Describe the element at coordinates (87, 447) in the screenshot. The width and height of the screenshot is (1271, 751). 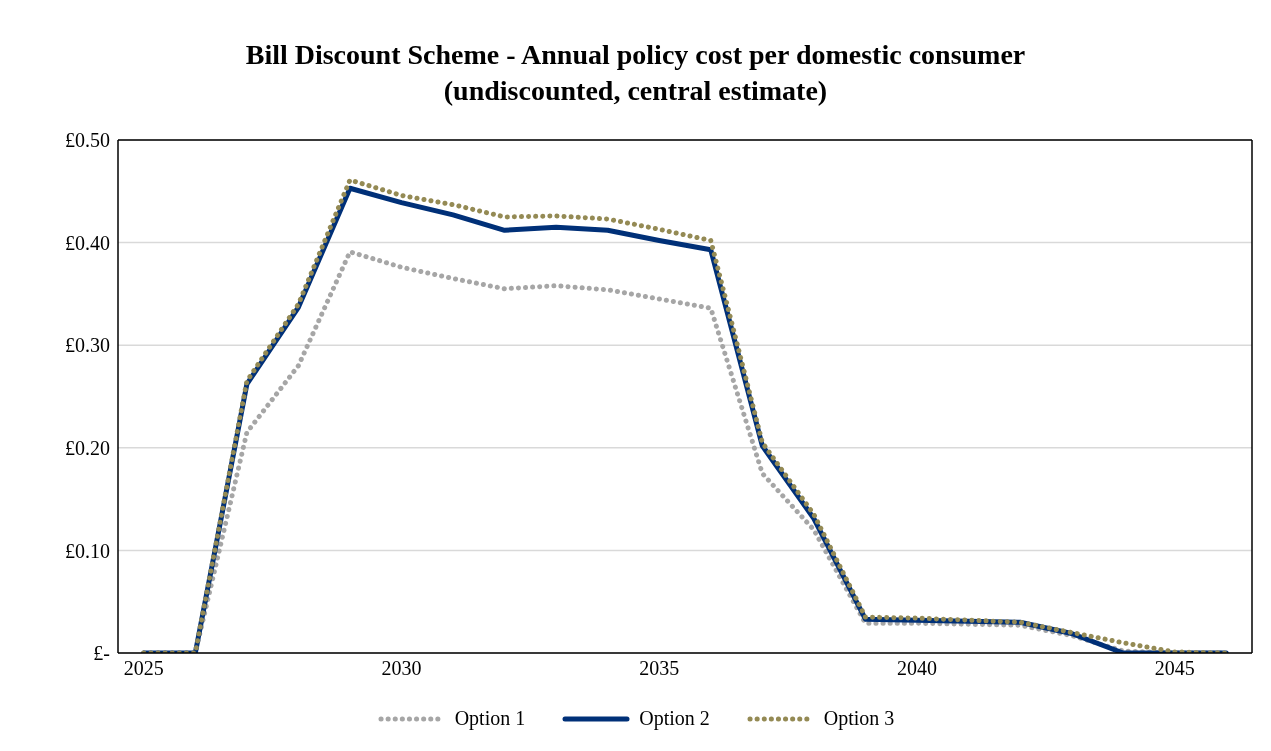
I see `y-tick-label: £0.20` at that location.